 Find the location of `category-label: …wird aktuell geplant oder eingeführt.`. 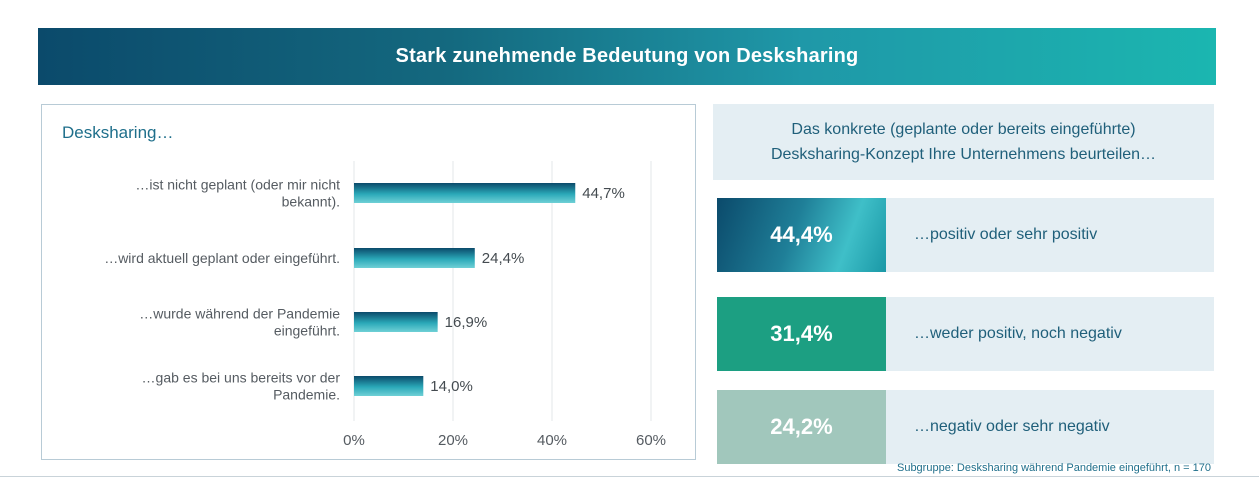

category-label: …wird aktuell geplant oder eingeführt. is located at coordinates (222, 258).